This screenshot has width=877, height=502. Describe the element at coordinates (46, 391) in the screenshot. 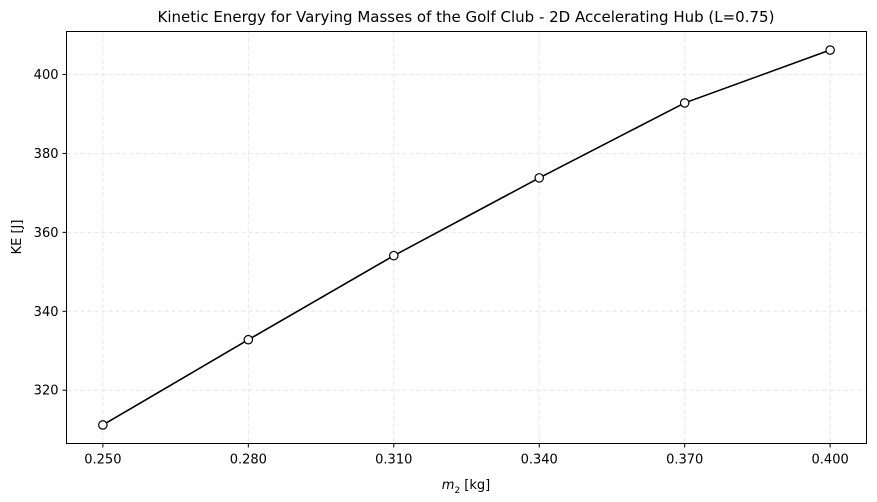

I see `y-tick-label: 320` at that location.